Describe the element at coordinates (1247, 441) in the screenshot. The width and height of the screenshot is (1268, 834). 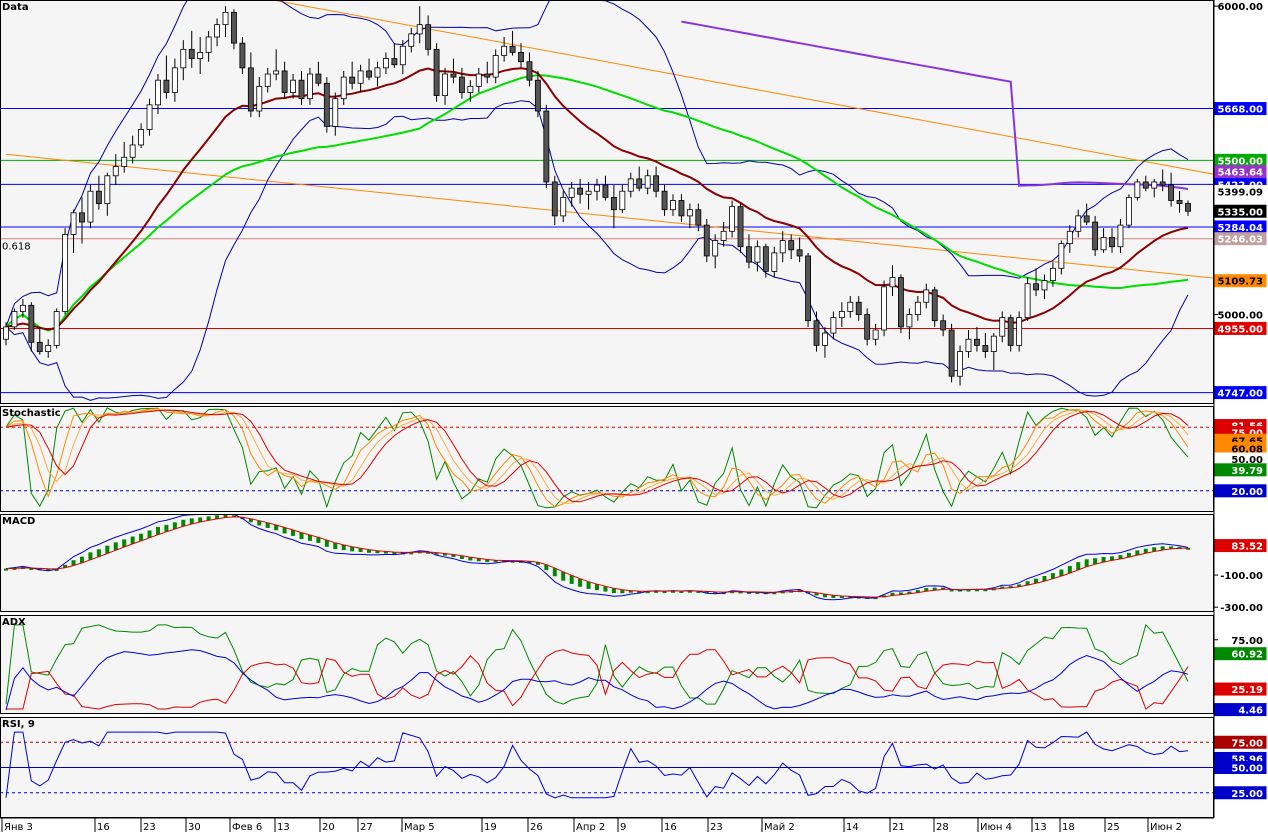
I see `stochastic-badge-67.65: 67.65` at that location.